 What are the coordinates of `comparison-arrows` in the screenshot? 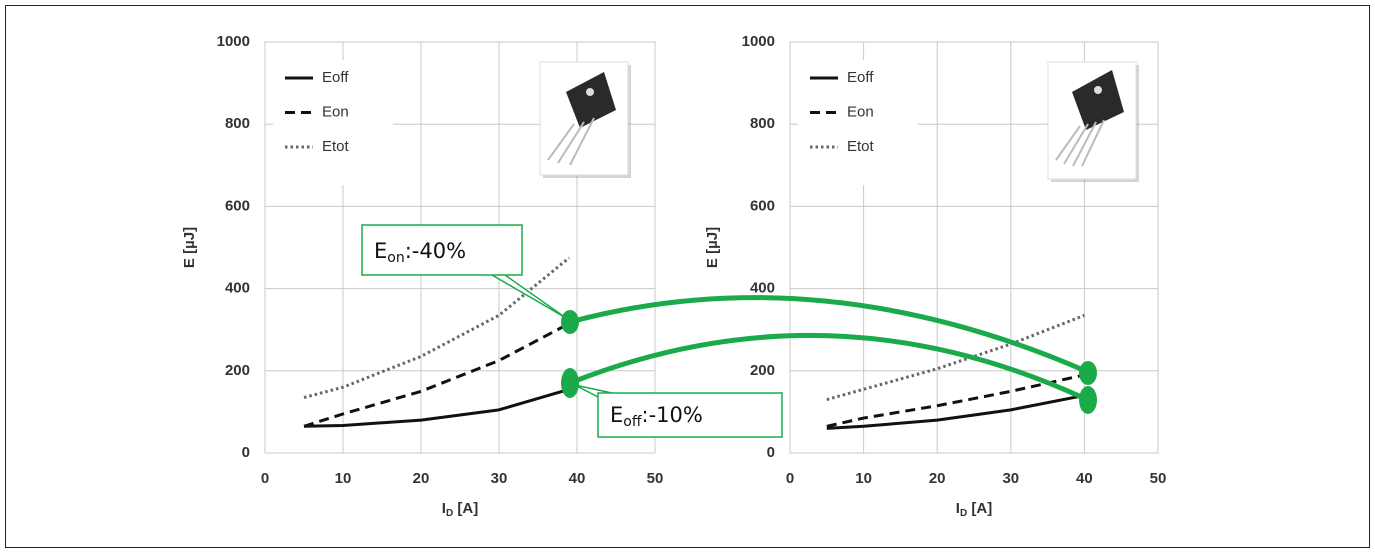 It's located at (829, 349).